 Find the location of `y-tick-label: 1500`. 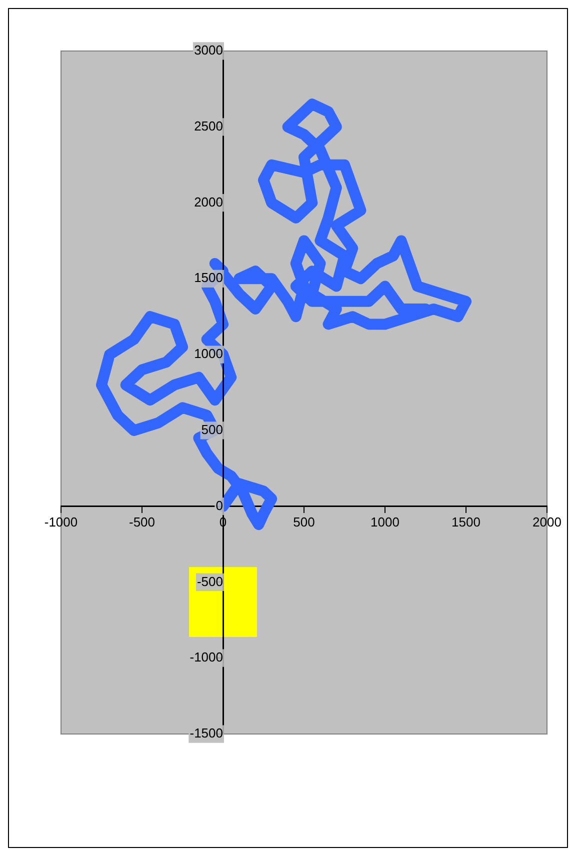

y-tick-label: 1500 is located at coordinates (208, 278).